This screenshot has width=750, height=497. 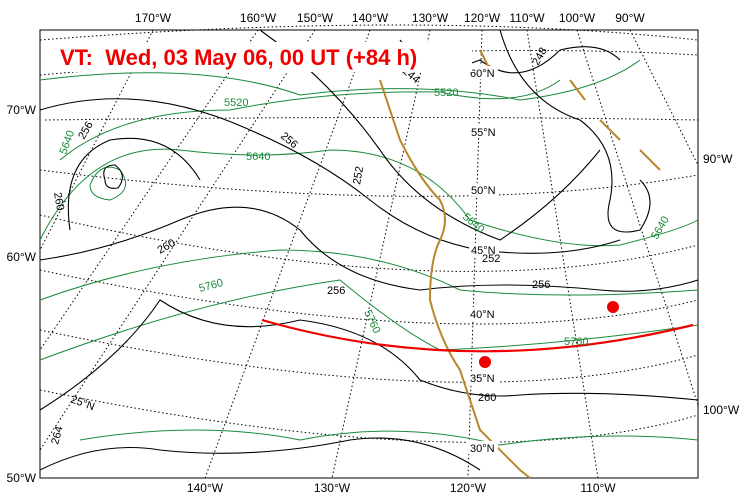 I want to click on latitude-label: 40°N, so click(x=482, y=315).